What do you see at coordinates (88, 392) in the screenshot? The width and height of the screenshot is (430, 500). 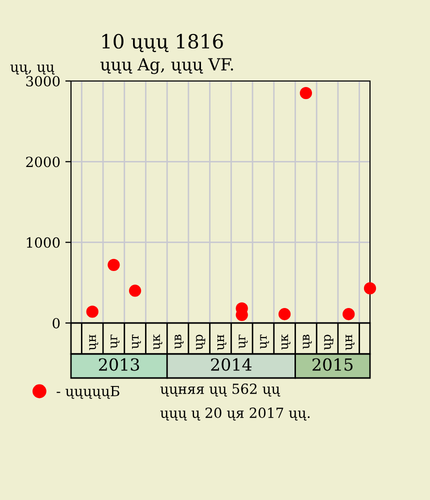 I see `legend-label: - ųųųųųБ` at bounding box center [88, 392].